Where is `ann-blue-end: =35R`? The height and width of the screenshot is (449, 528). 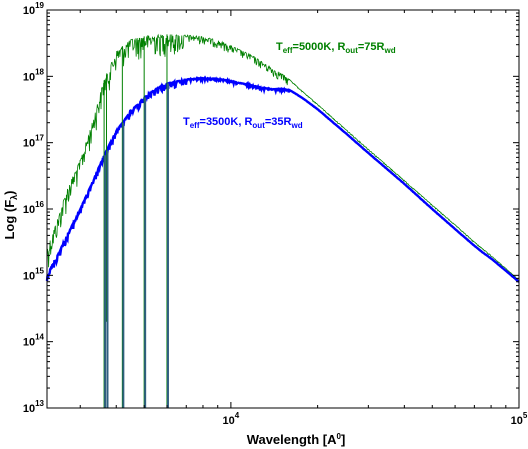
ann-blue-end: =35R is located at coordinates (278, 122).